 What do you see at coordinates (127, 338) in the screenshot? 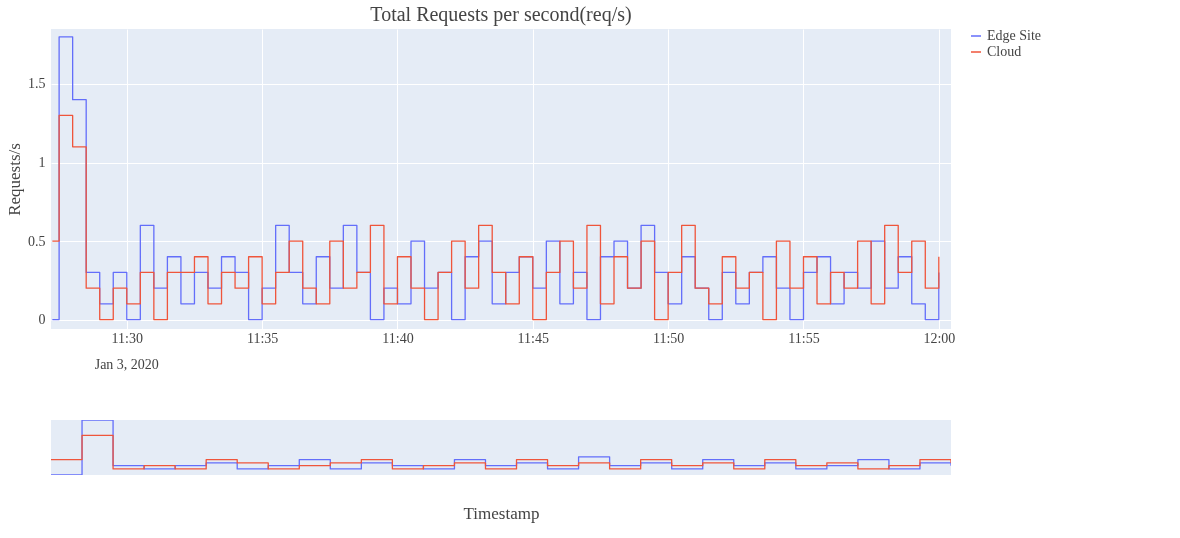
I see `x-tick-label: 11:30` at bounding box center [127, 338].